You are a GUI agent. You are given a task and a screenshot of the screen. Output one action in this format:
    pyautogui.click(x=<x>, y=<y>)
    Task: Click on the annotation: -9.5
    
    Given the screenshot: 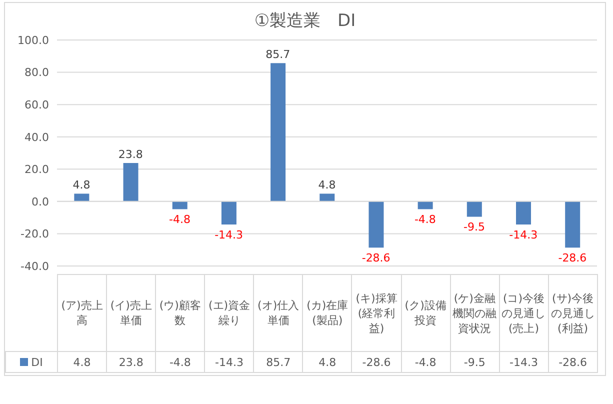 What is the action you would take?
    pyautogui.click(x=475, y=227)
    